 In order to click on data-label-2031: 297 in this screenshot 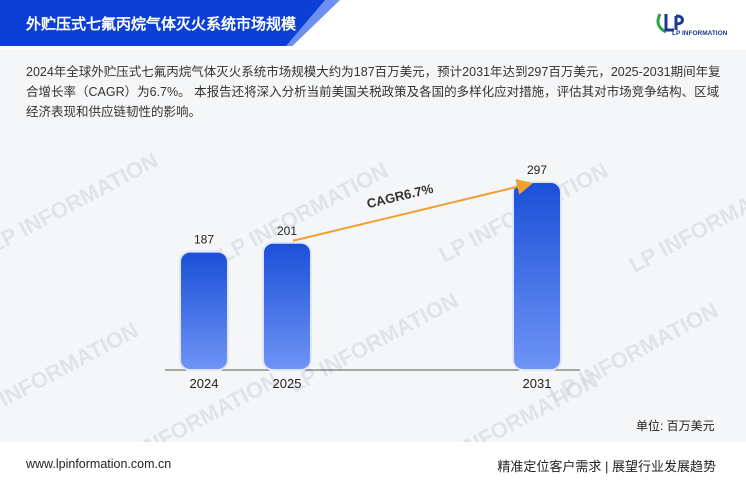, I will do `click(537, 170)`.